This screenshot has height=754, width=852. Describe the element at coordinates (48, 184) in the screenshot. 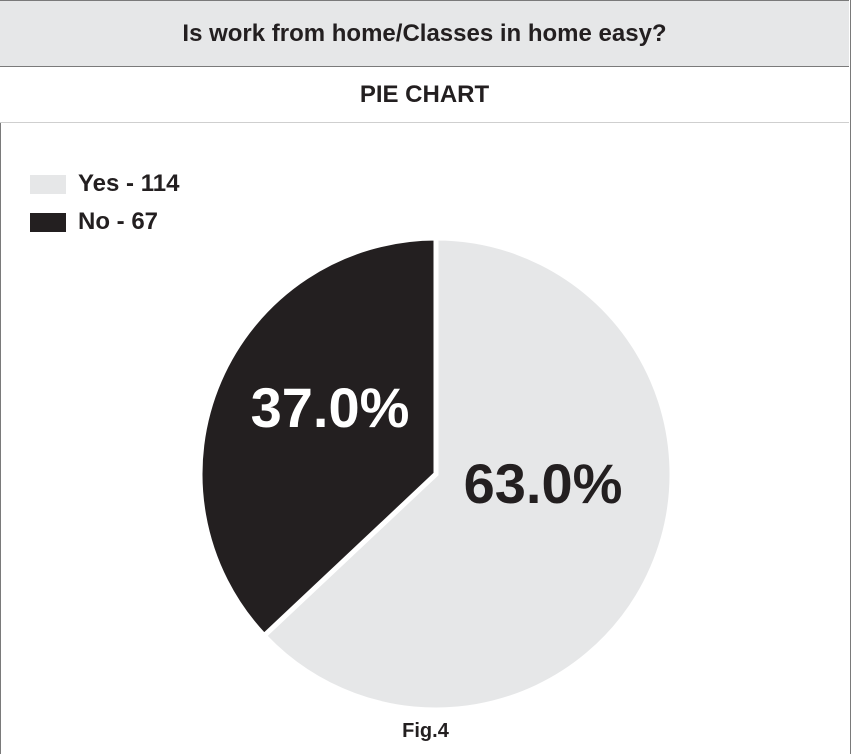

I see `legend-swatch-yes` at that location.